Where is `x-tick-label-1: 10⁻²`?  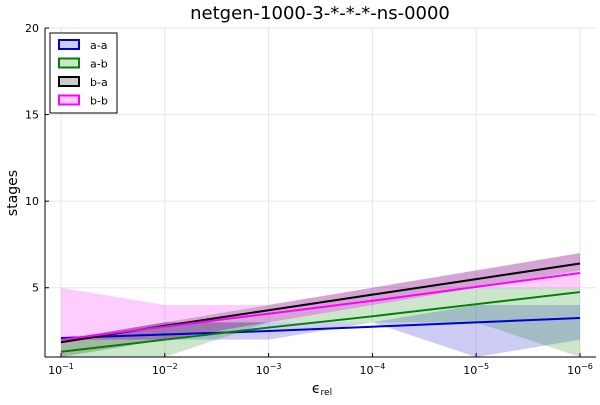
x-tick-label-1: 10⁻² is located at coordinates (165, 369).